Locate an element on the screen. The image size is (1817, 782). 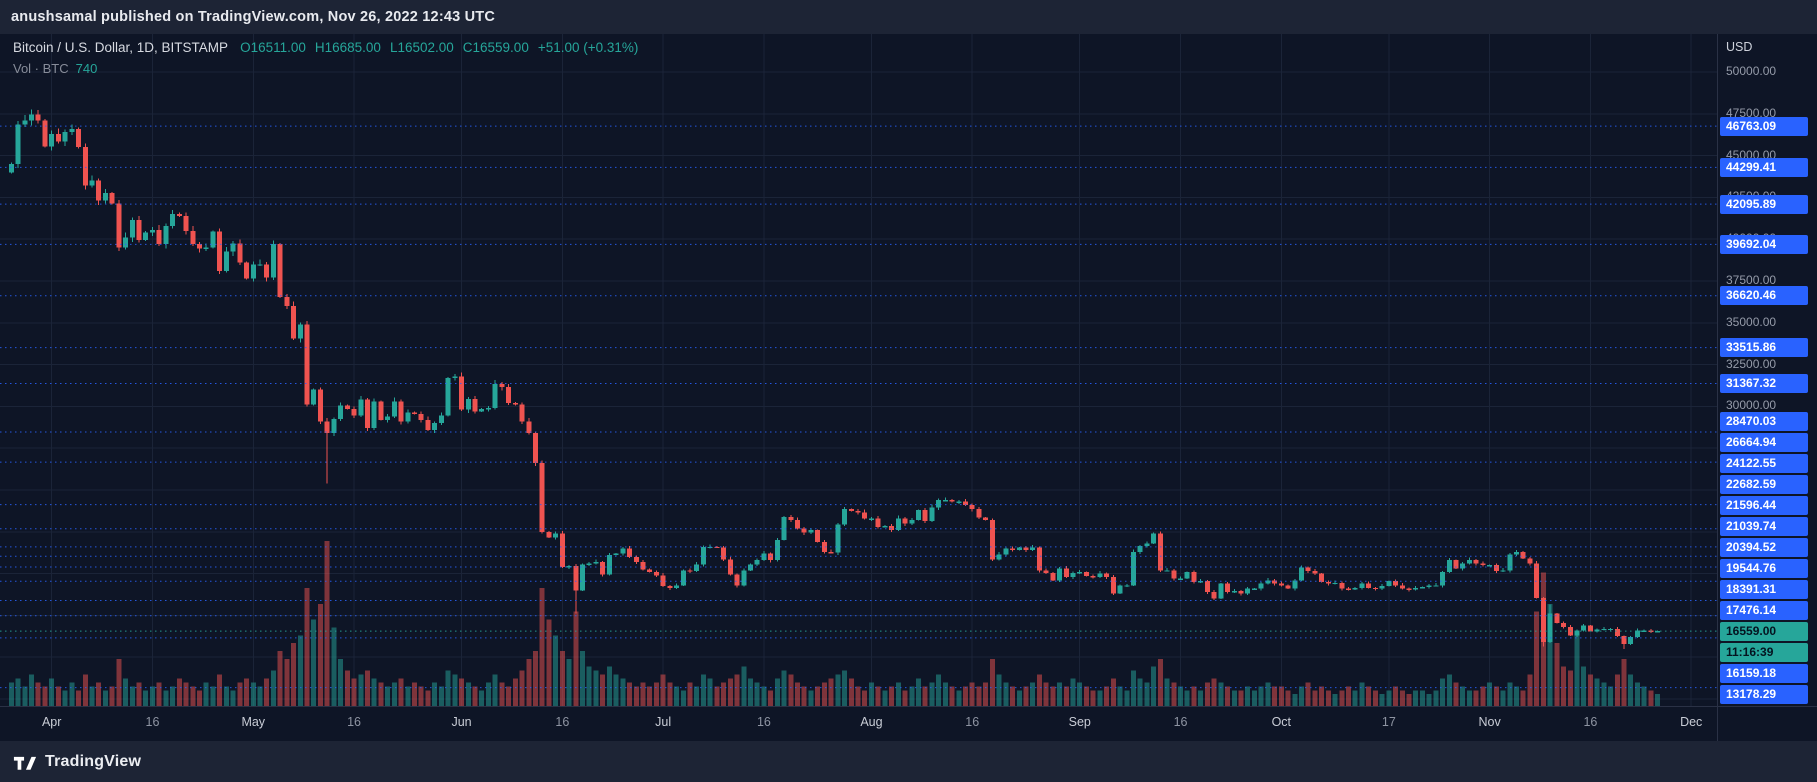
countdown-badge: 11:16:39 is located at coordinates (1764, 652).